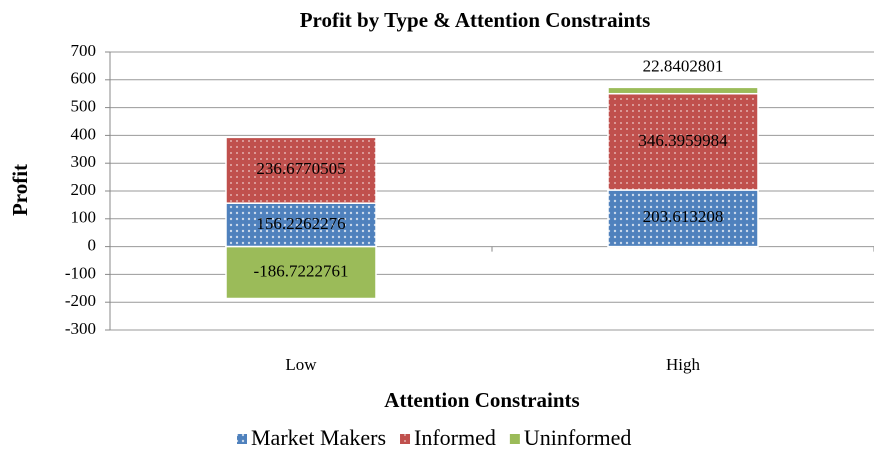  I want to click on chart-title: Profit by Type & Attention Constraints, so click(475, 20).